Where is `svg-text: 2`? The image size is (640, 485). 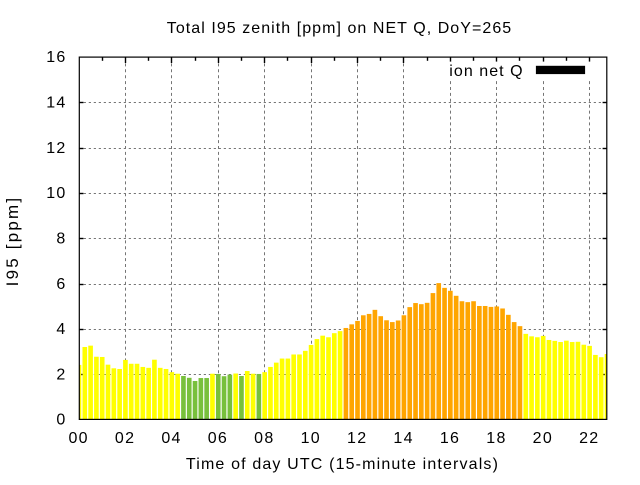 svg-text: 2 is located at coordinates (61, 374).